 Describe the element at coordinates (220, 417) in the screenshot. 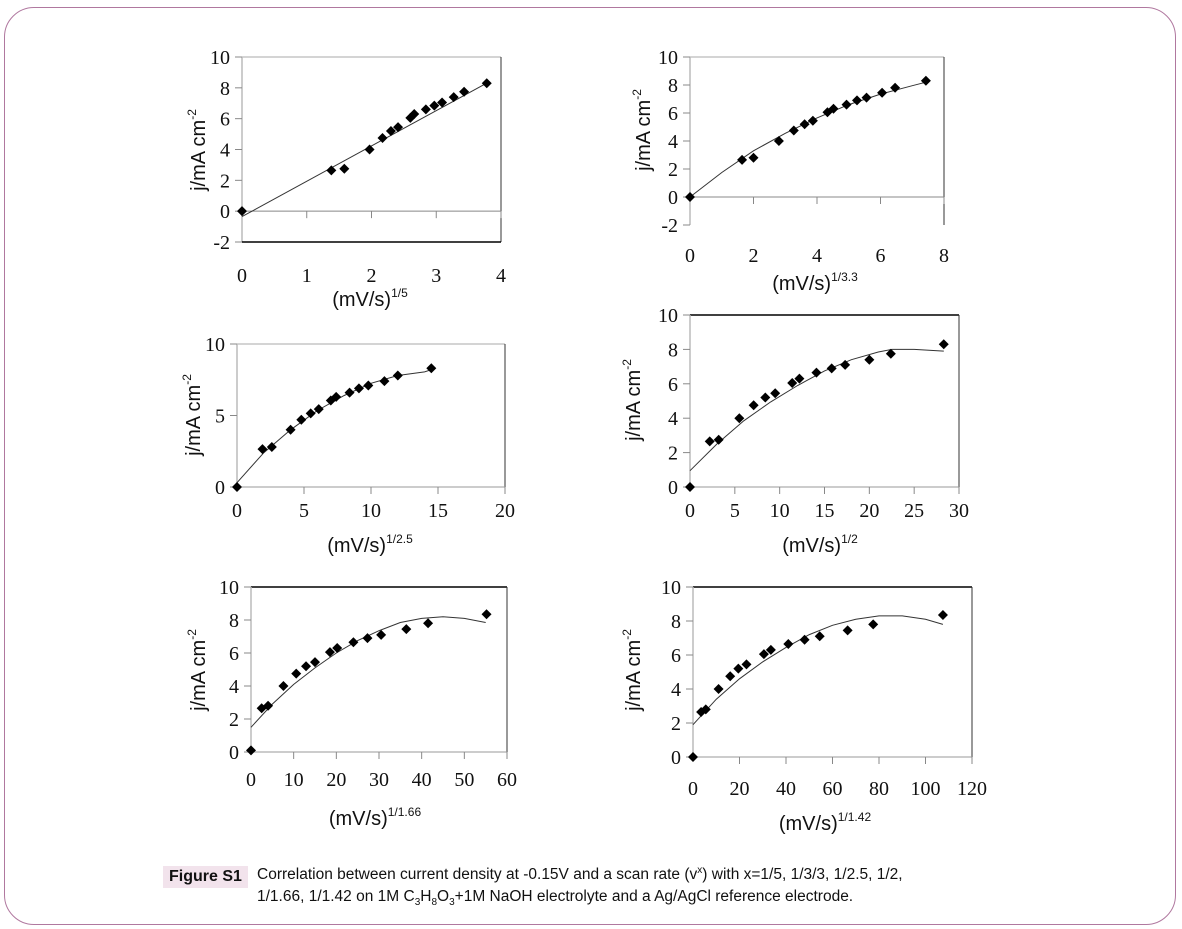

I see `y-tick-label: 5` at that location.